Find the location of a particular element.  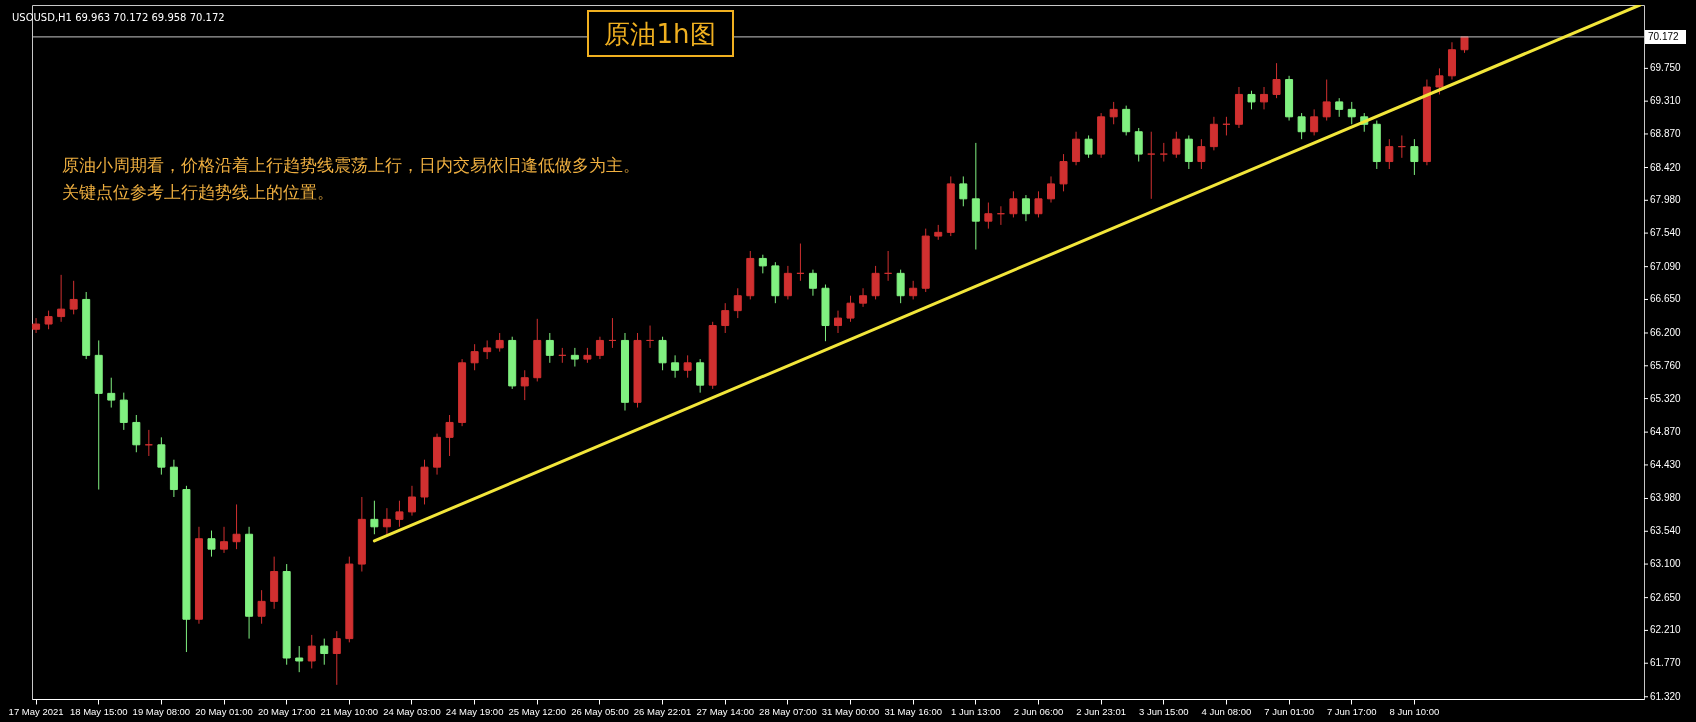

y-tick-label: 69.750 is located at coordinates (1666, 68).